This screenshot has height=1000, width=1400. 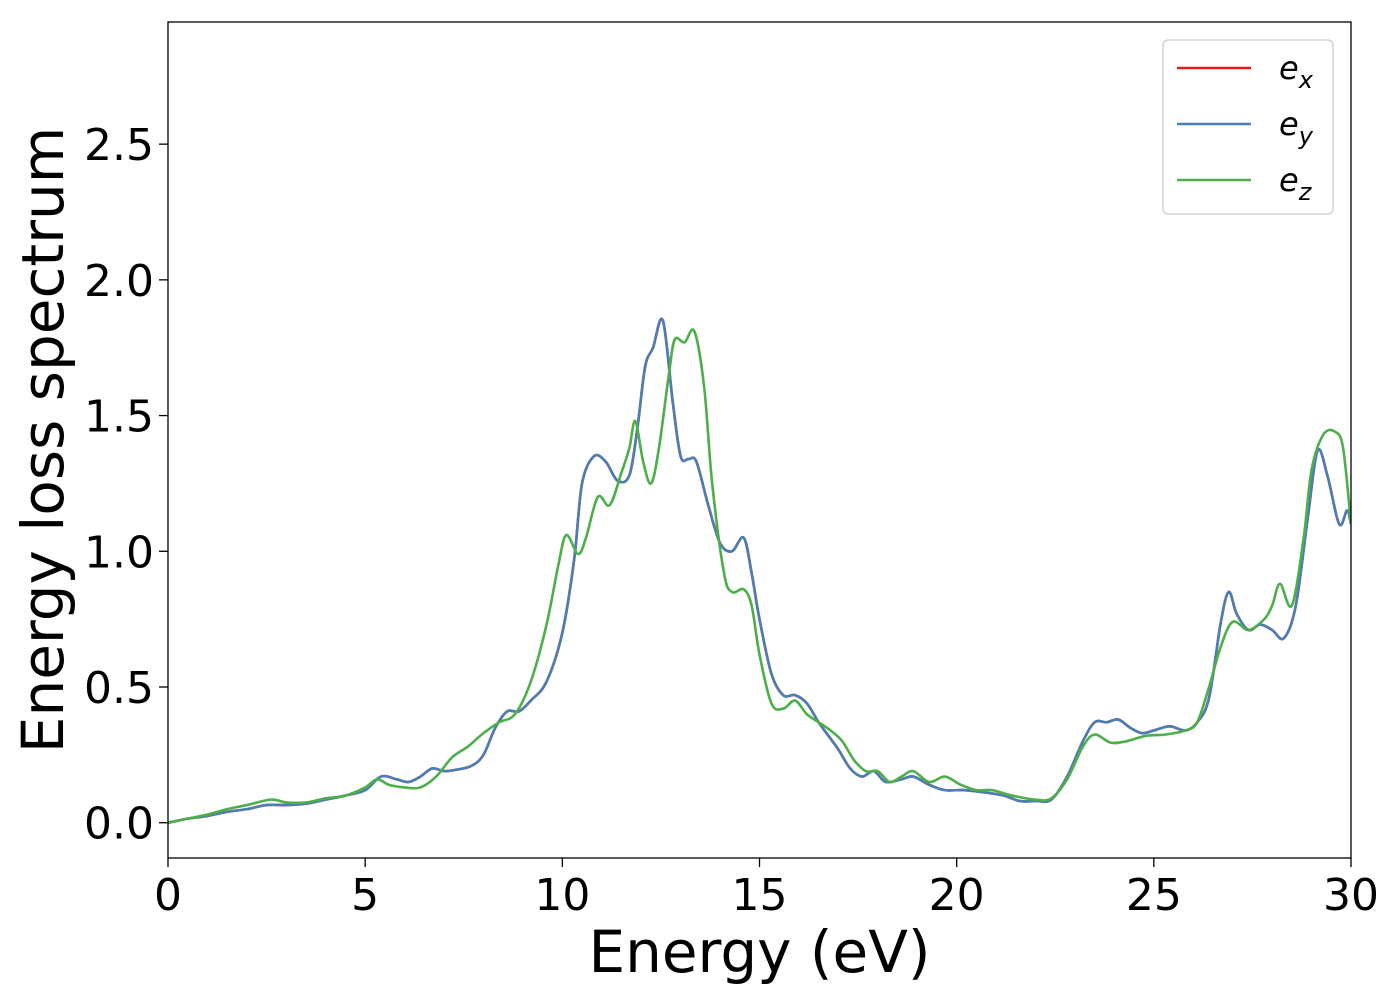 I want to click on x-tick-label: 10, so click(x=562, y=895).